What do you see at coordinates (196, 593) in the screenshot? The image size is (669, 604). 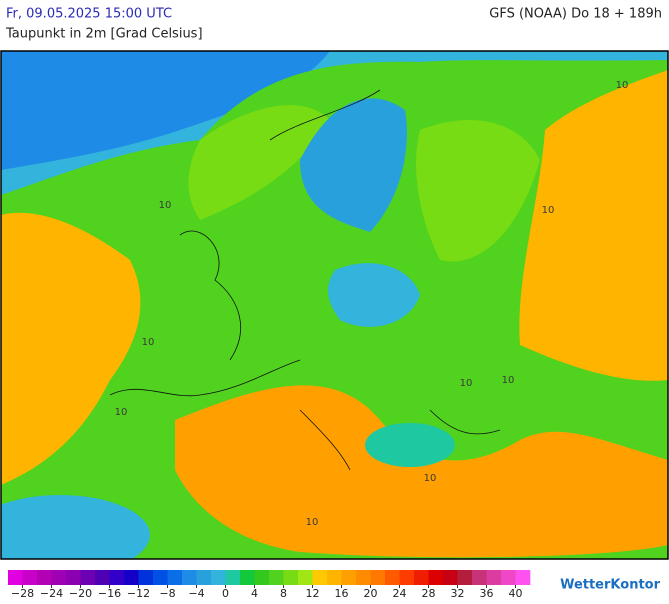 I see `tick-label: −4` at bounding box center [196, 593].